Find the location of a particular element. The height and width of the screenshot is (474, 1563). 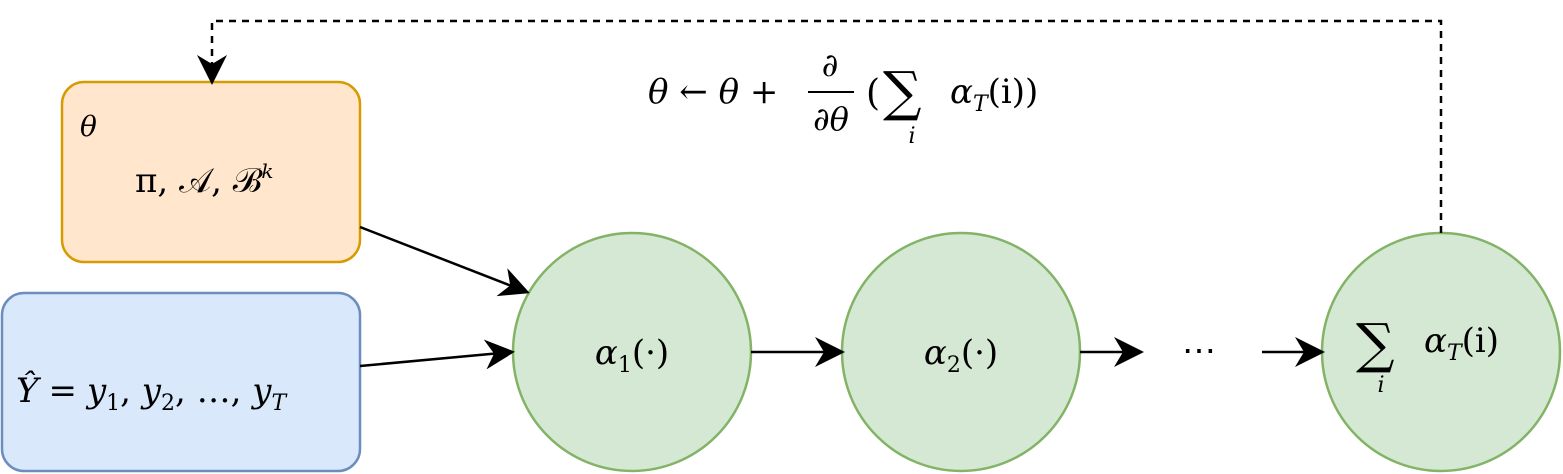

arrow-obs-to-alpha1 is located at coordinates (437, 354).